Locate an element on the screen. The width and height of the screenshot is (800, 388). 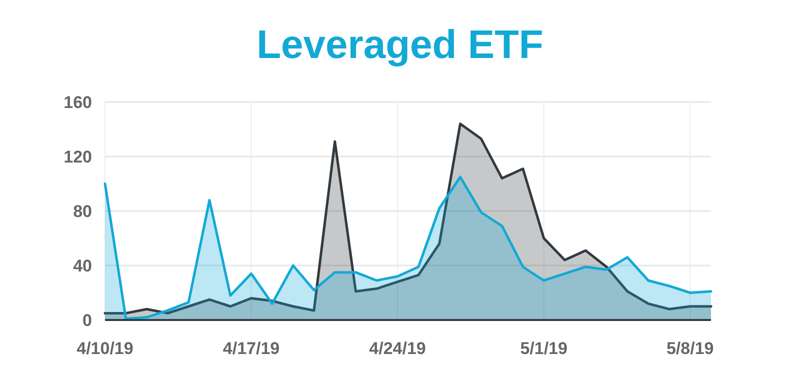
x-tick-label: 4/17/19 is located at coordinates (251, 348).